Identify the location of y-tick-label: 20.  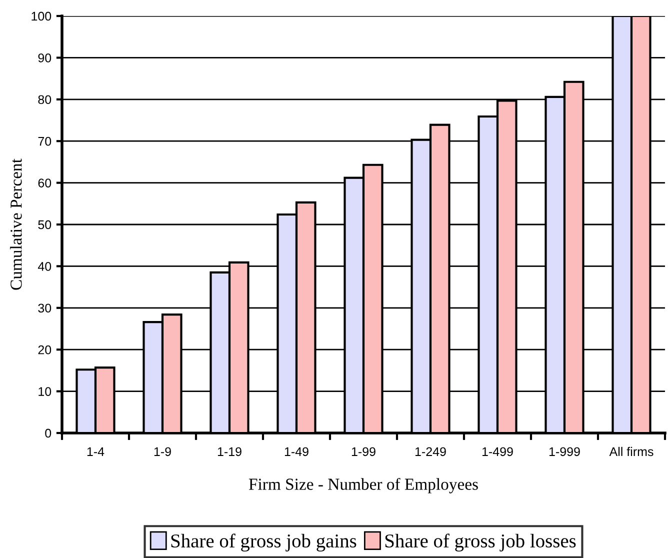
(45, 349).